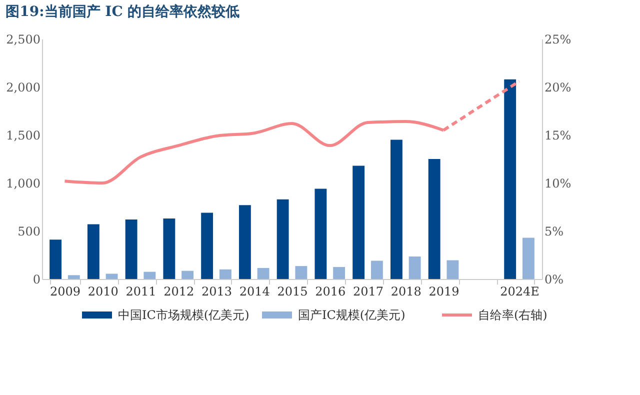  Describe the element at coordinates (29, 231) in the screenshot. I see `y-tick-label: 500` at that location.